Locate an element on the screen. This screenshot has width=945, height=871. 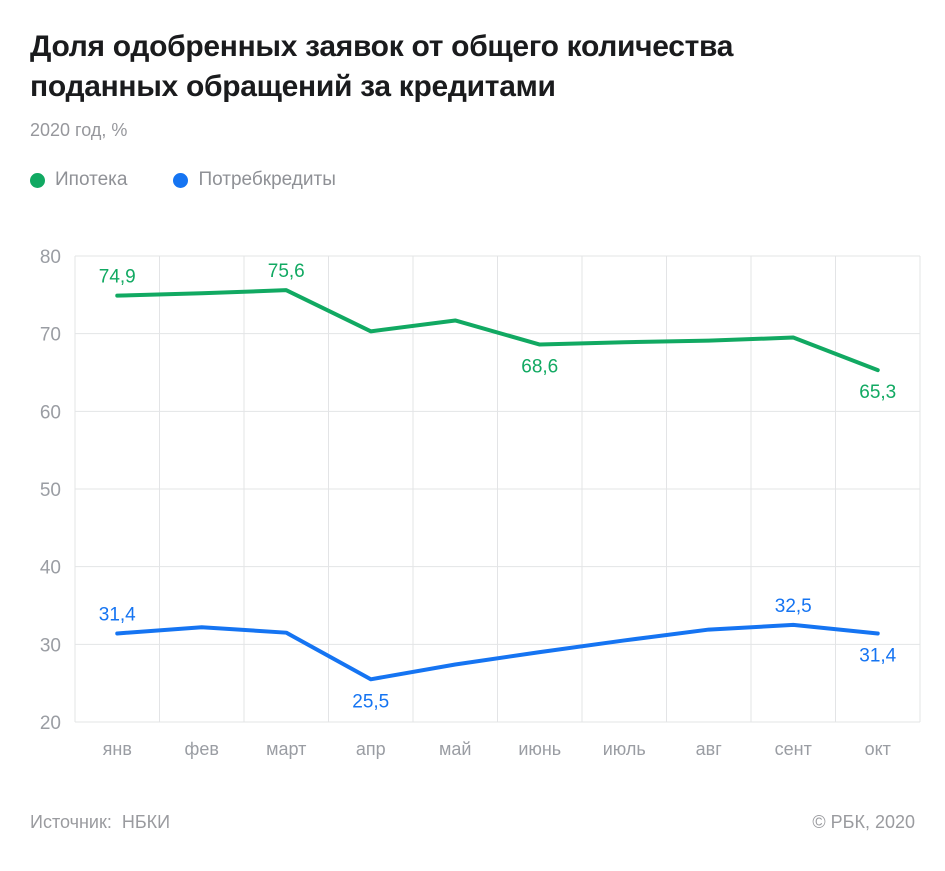
x-tick-label: авг is located at coordinates (709, 749).